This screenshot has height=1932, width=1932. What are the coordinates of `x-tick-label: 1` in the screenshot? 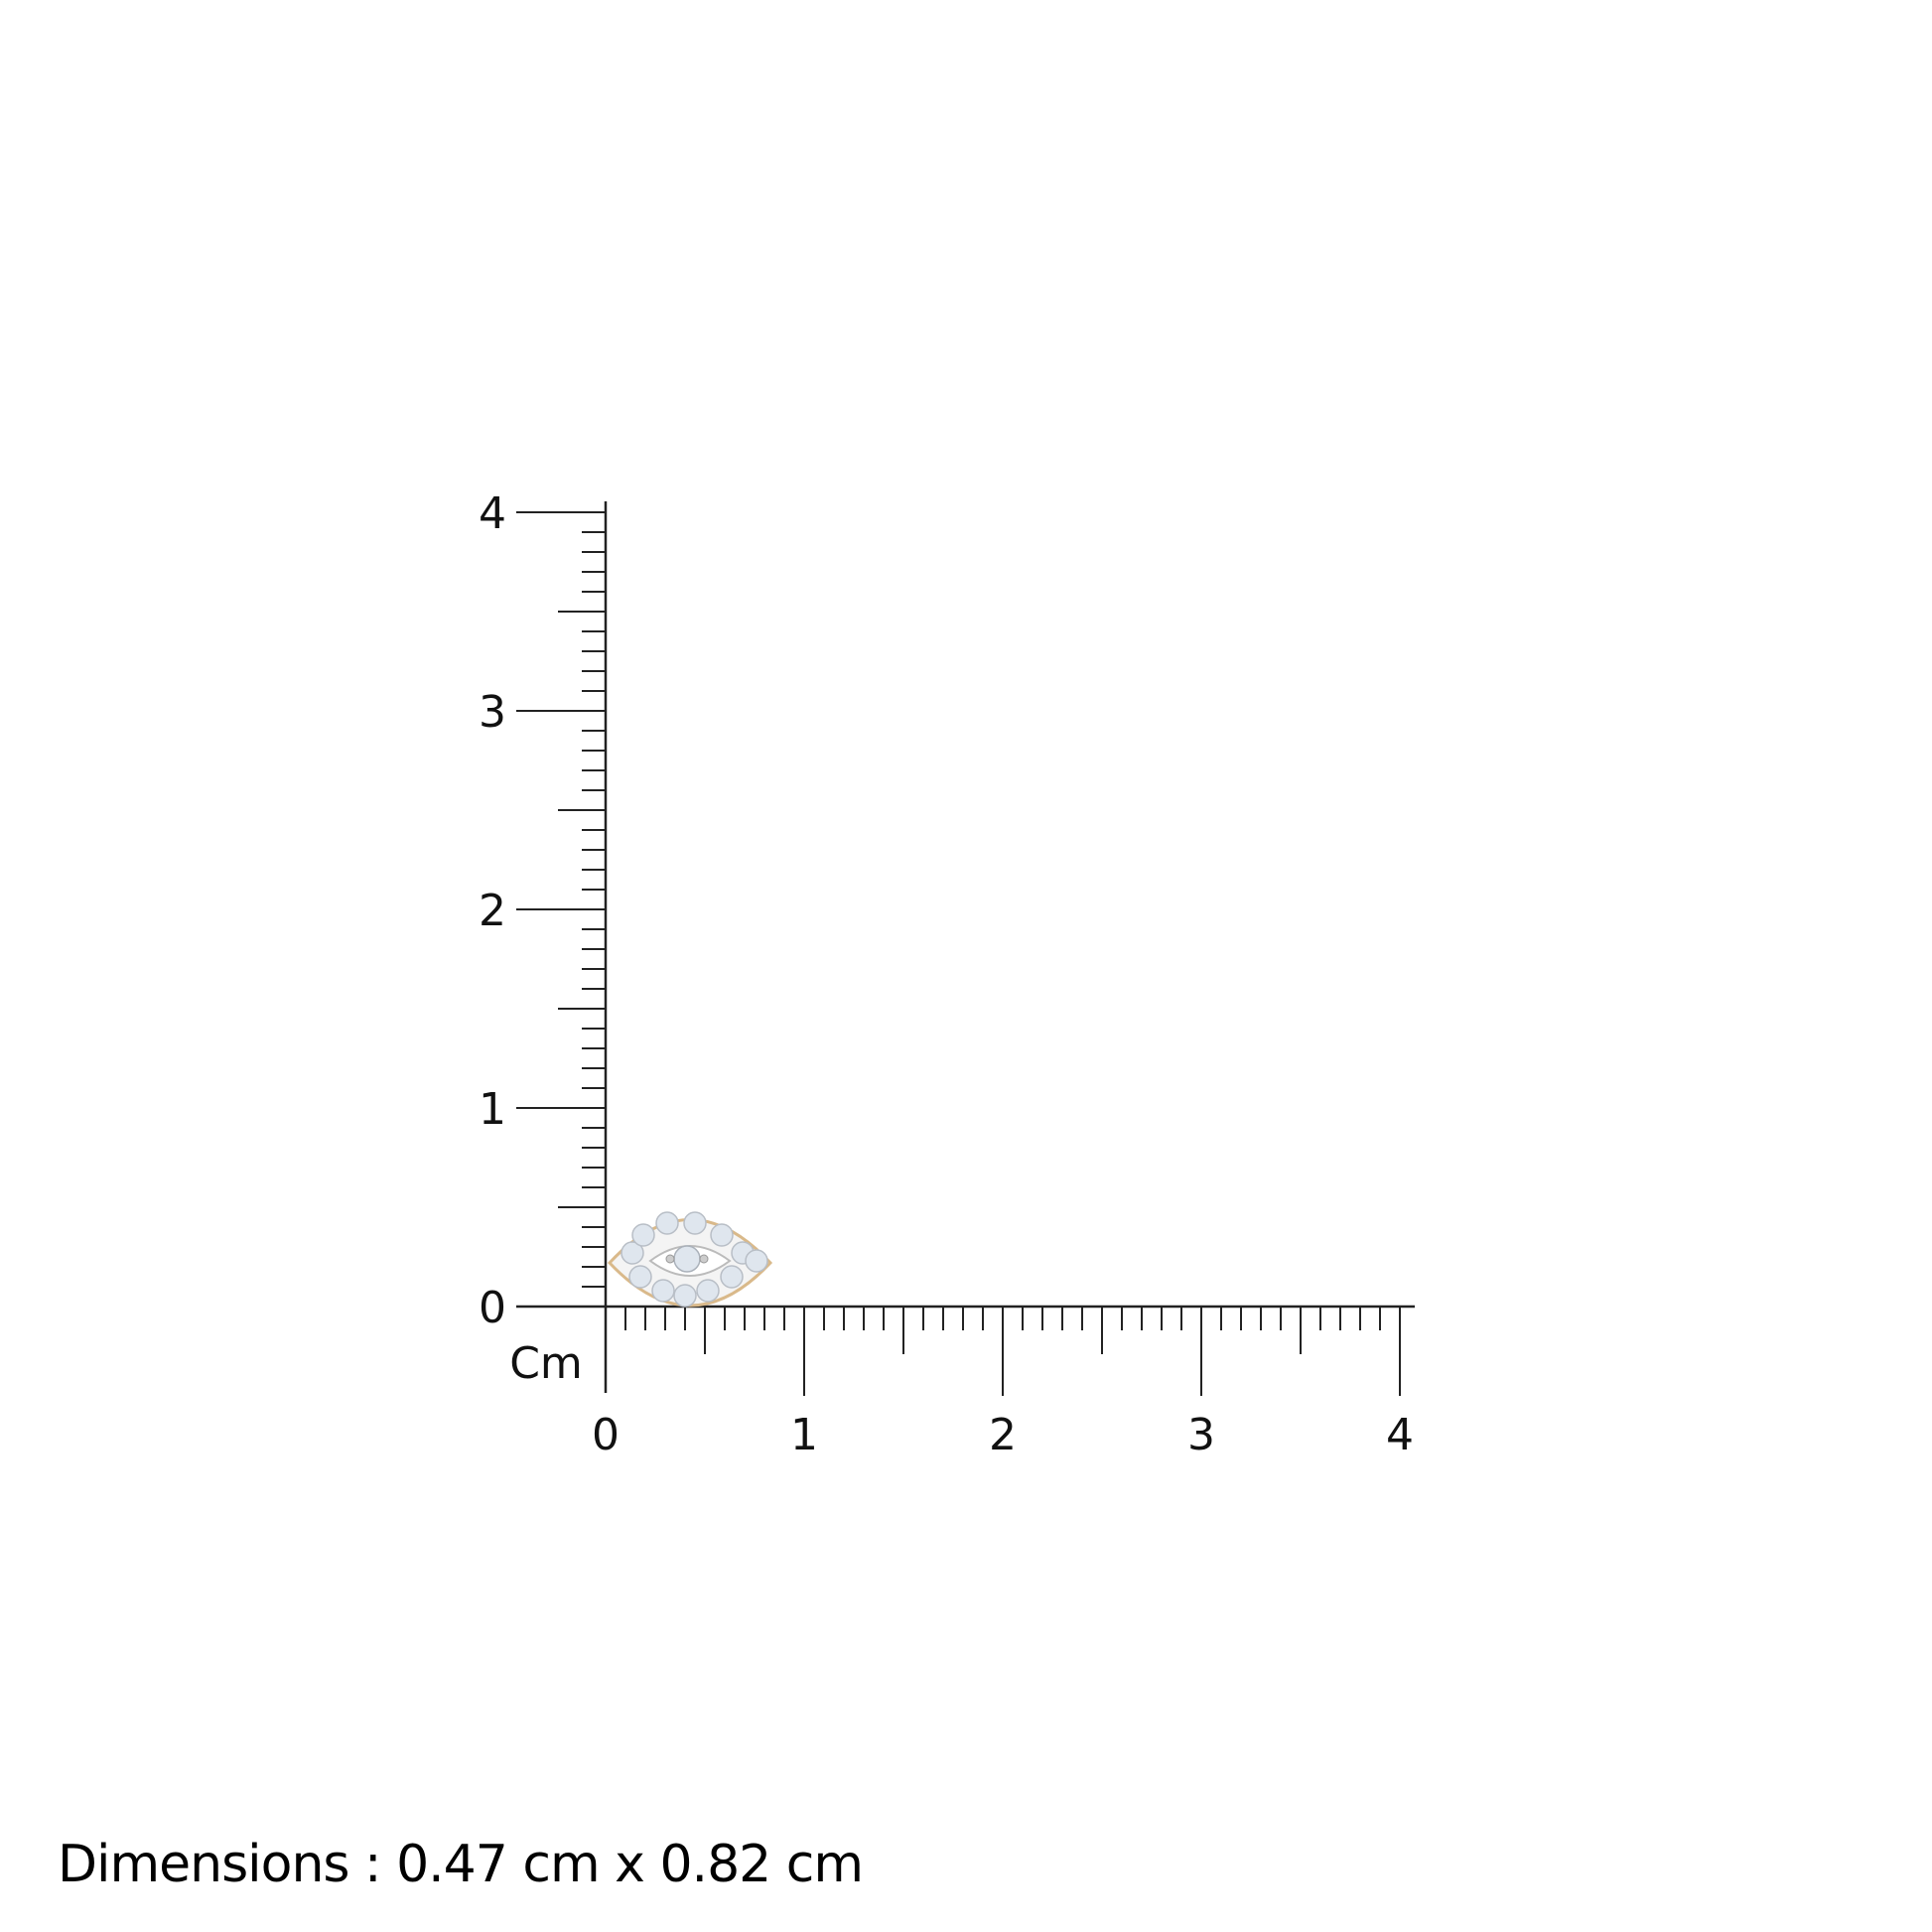 It's located at (804, 1435).